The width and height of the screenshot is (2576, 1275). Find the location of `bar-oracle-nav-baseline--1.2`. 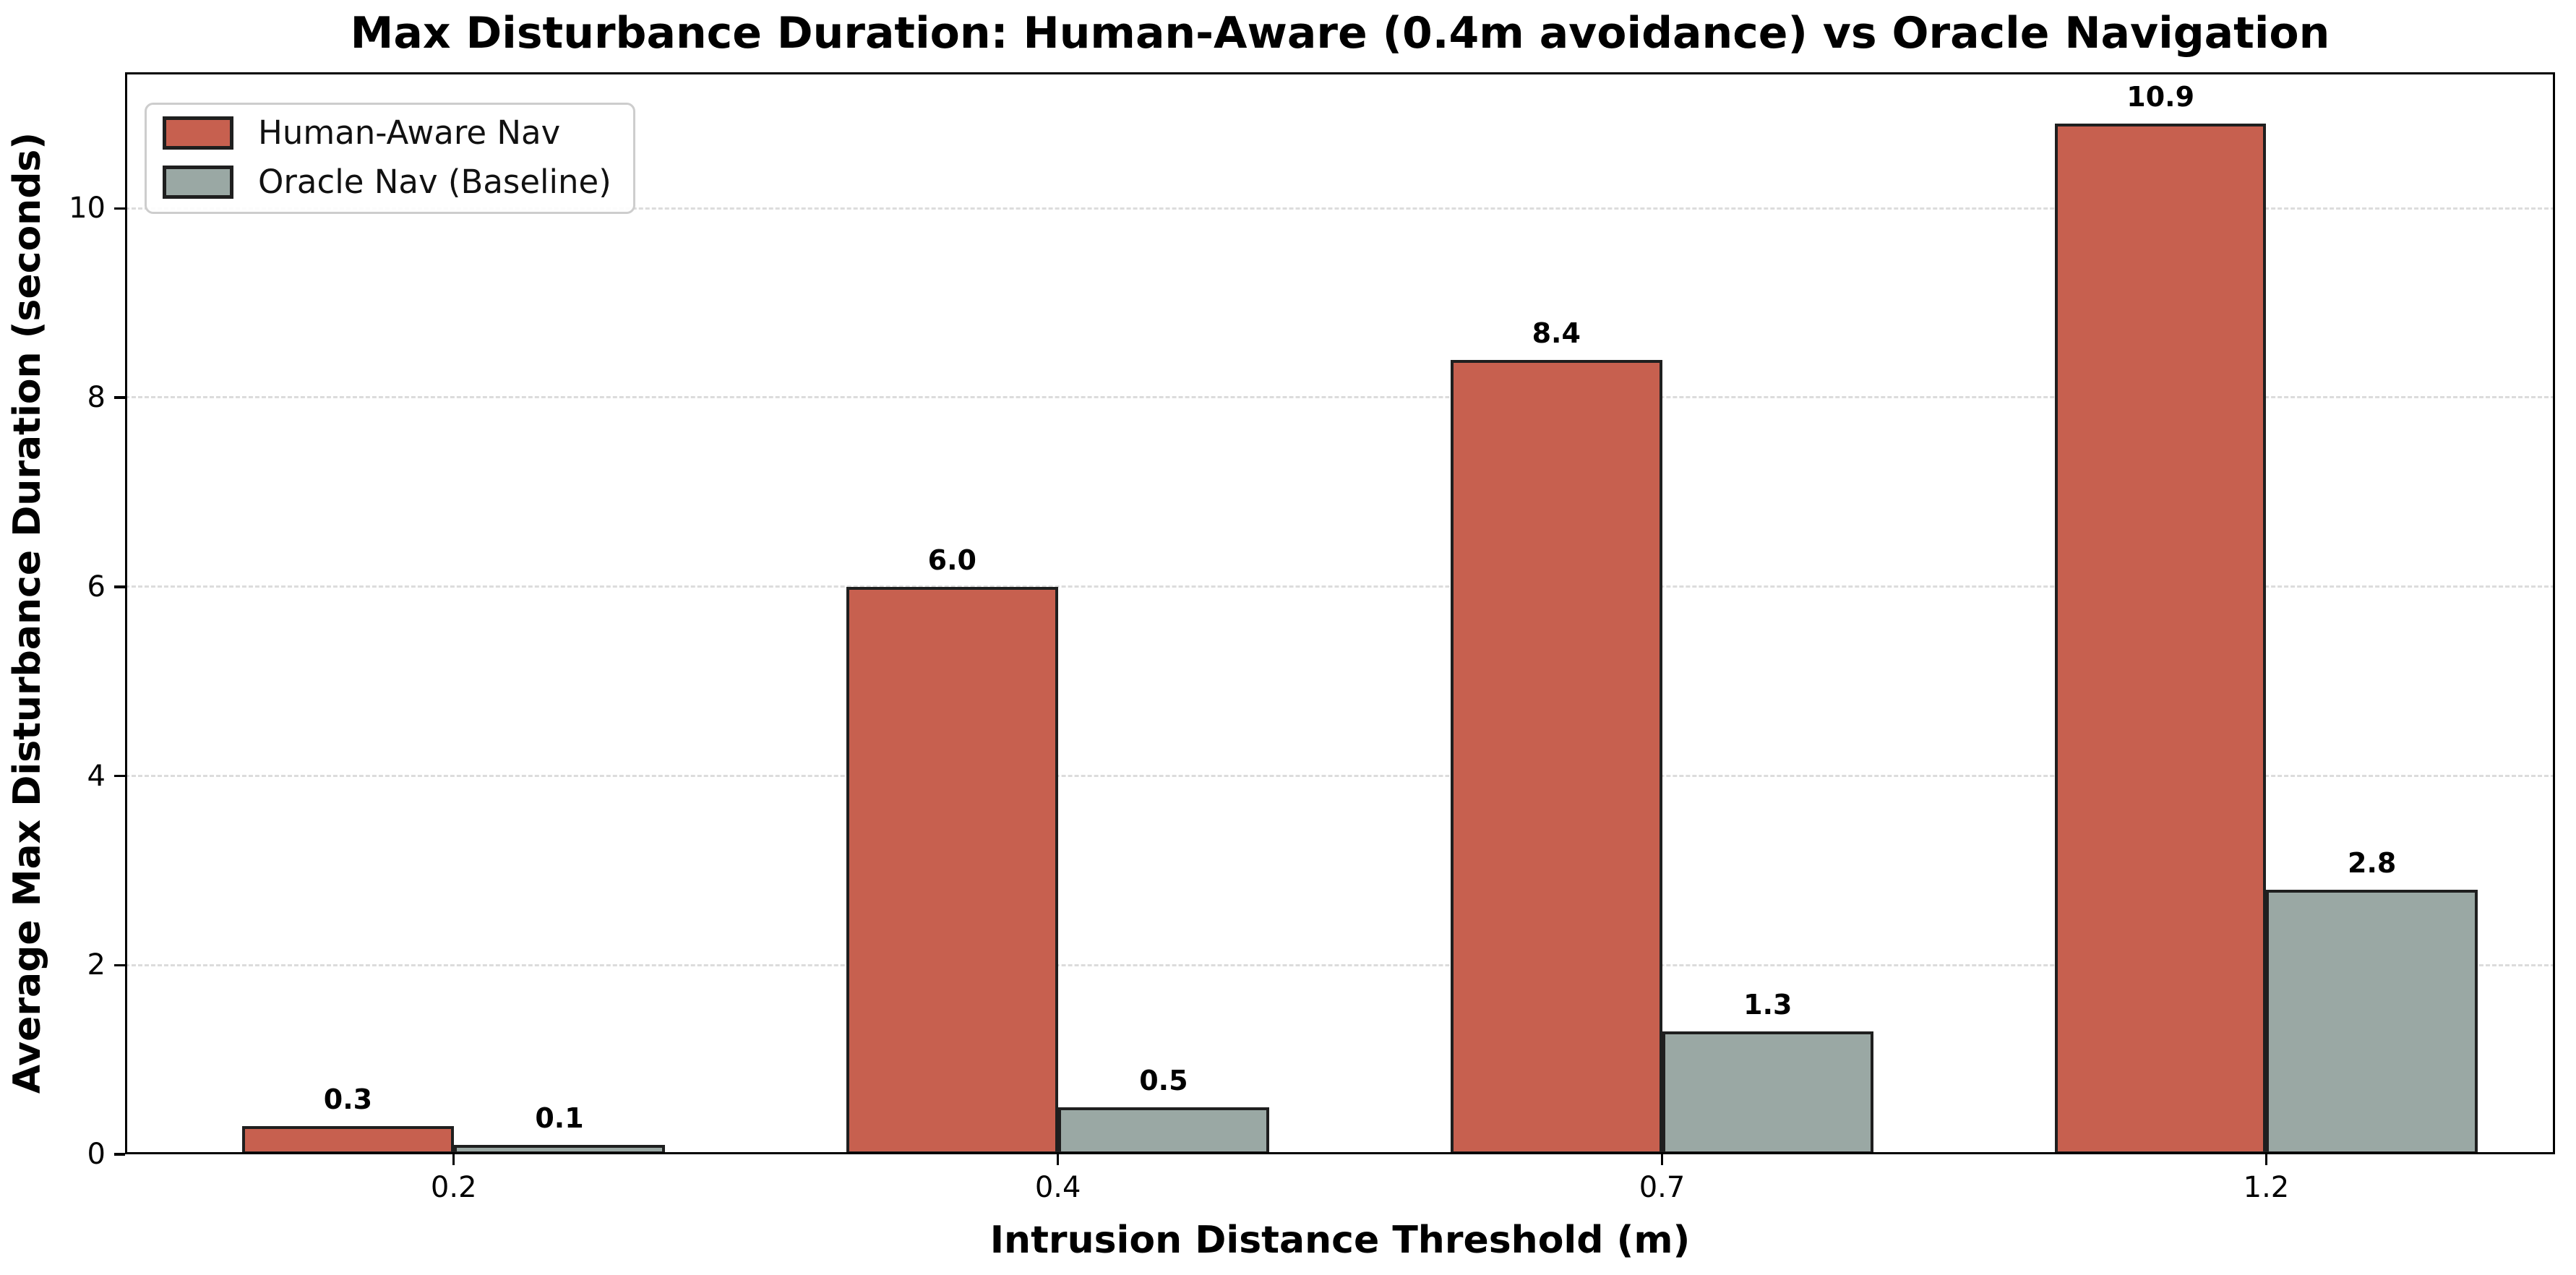

bar-oracle-nav-baseline--1.2 is located at coordinates (2372, 1021).